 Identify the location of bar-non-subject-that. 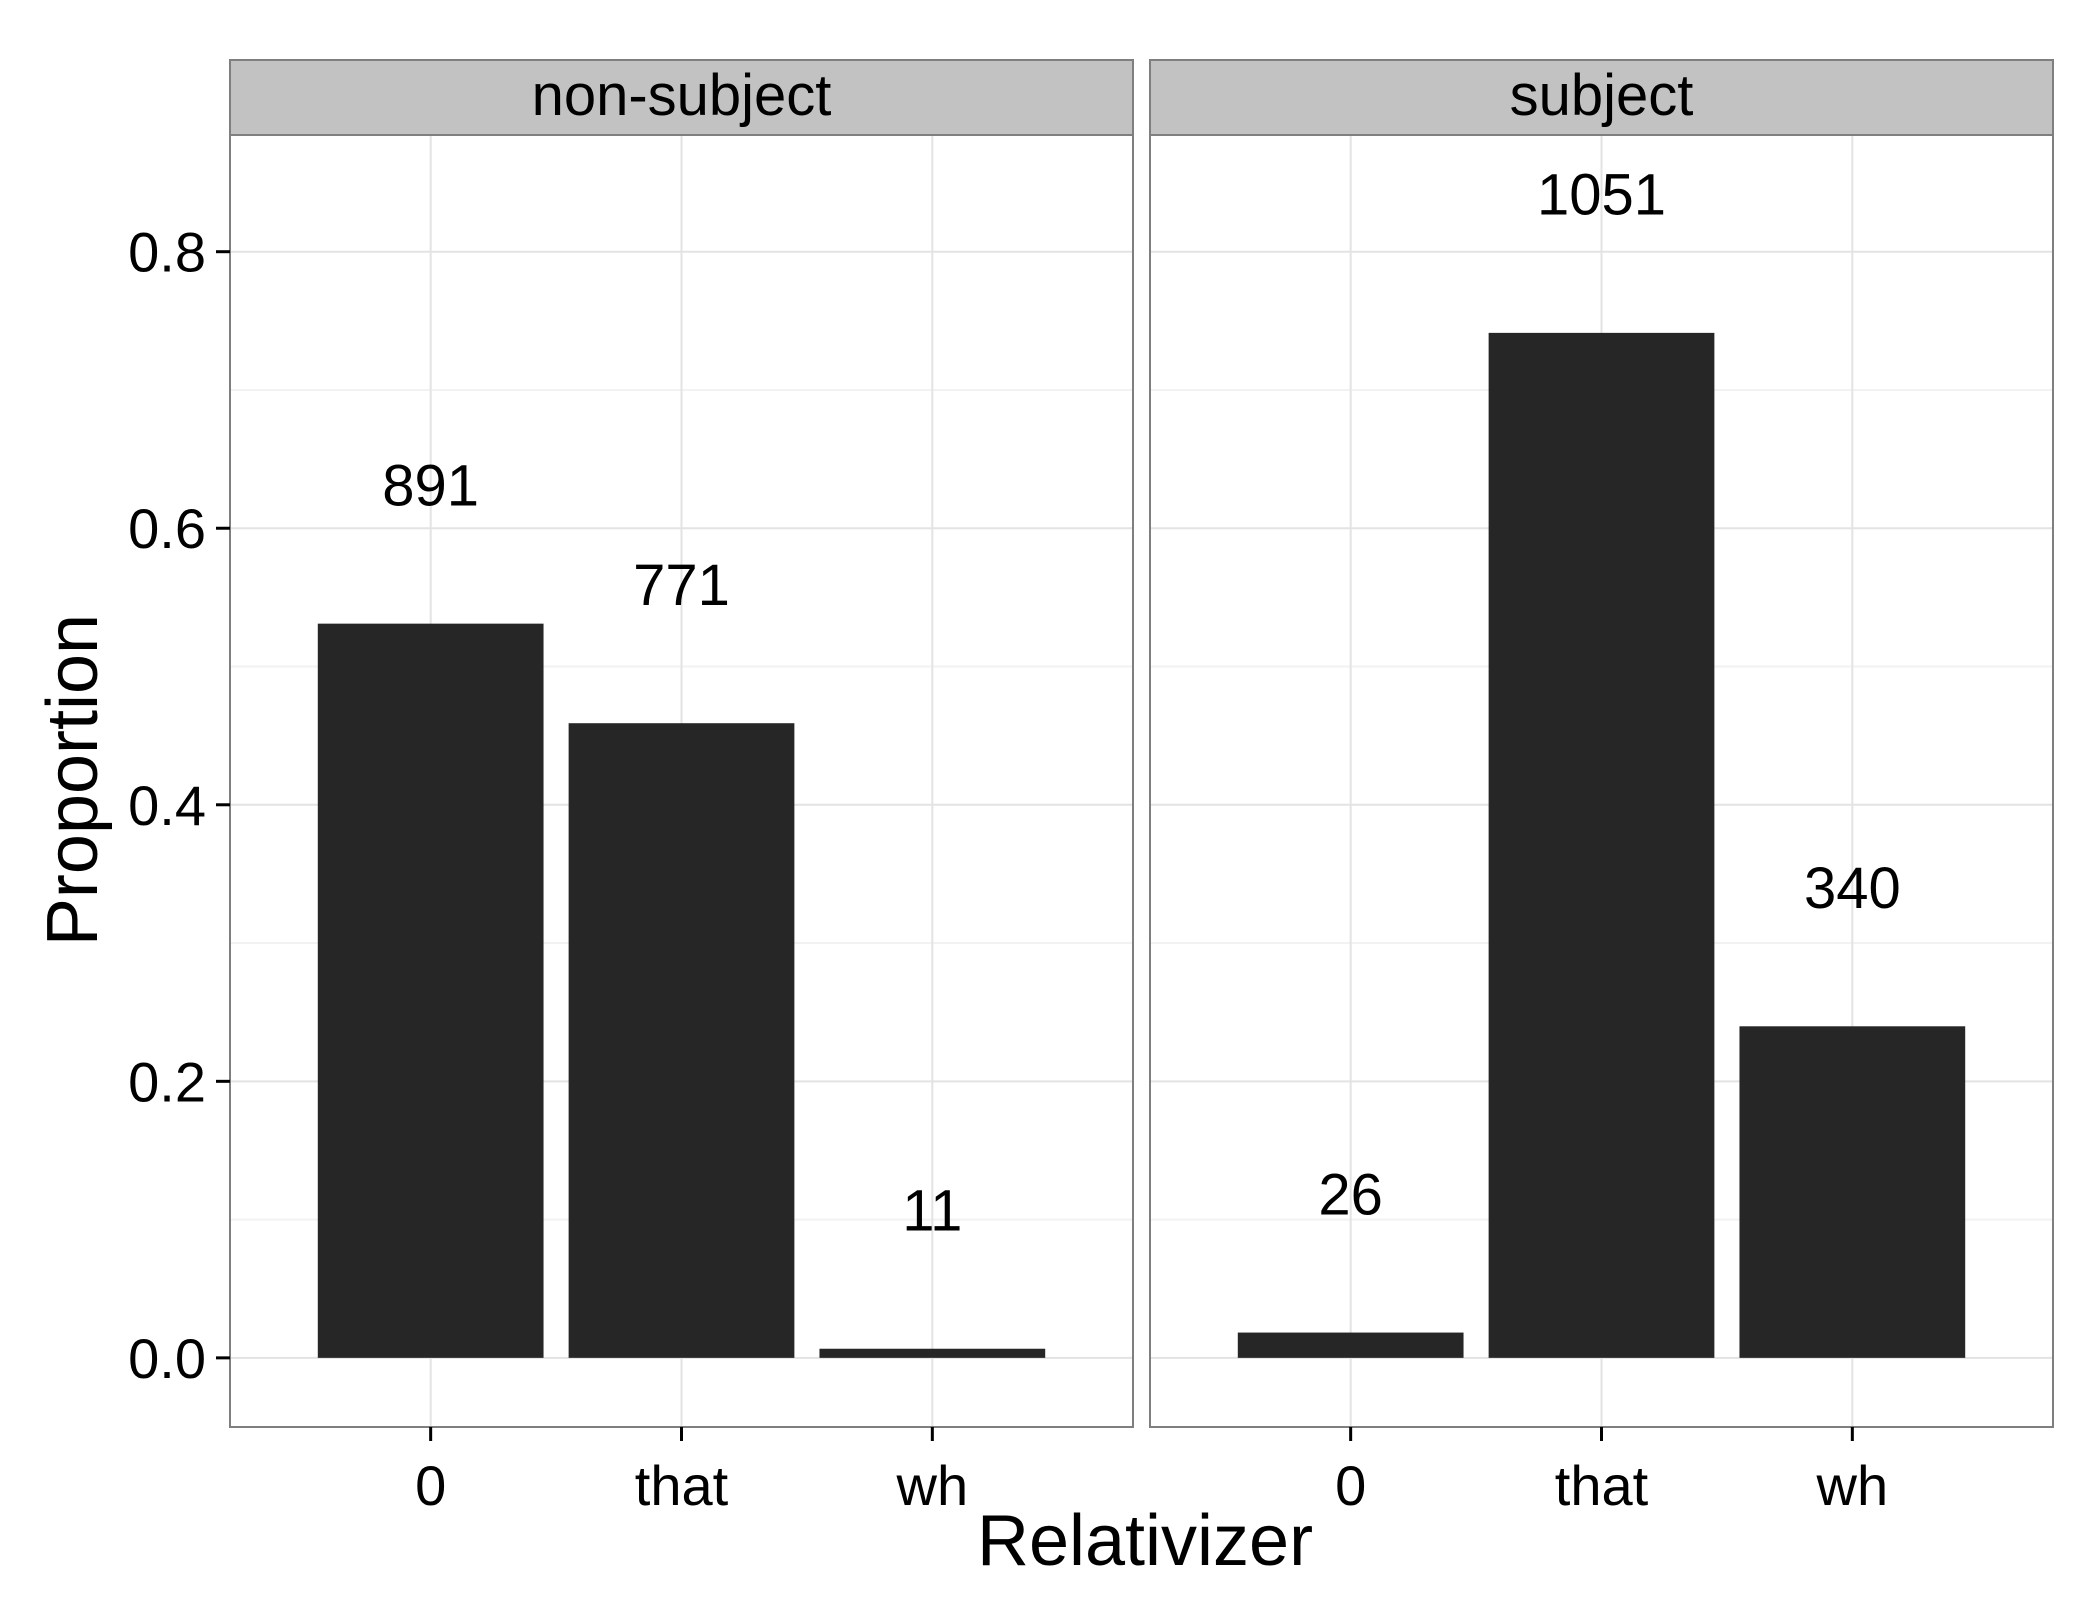
(681, 1040).